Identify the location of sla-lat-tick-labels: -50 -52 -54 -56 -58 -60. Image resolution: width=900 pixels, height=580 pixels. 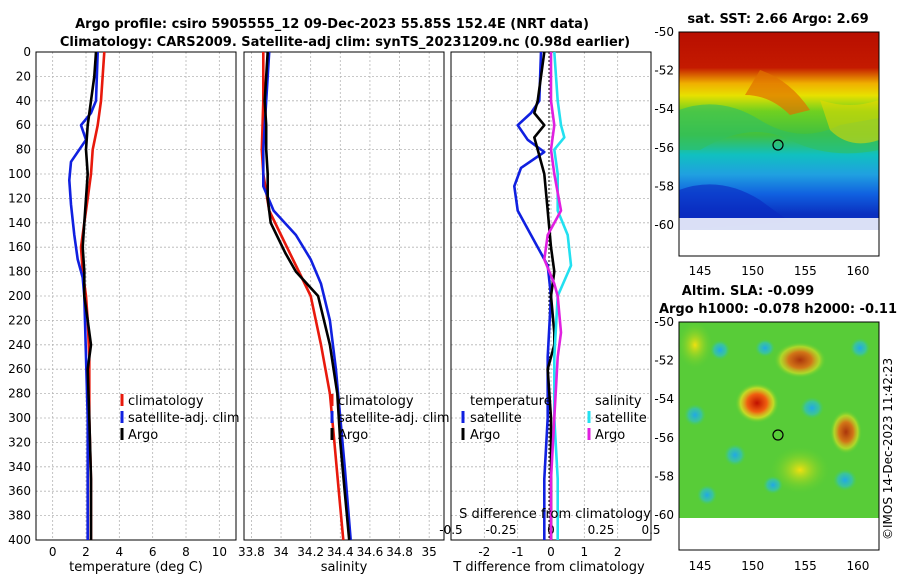
(664, 418).